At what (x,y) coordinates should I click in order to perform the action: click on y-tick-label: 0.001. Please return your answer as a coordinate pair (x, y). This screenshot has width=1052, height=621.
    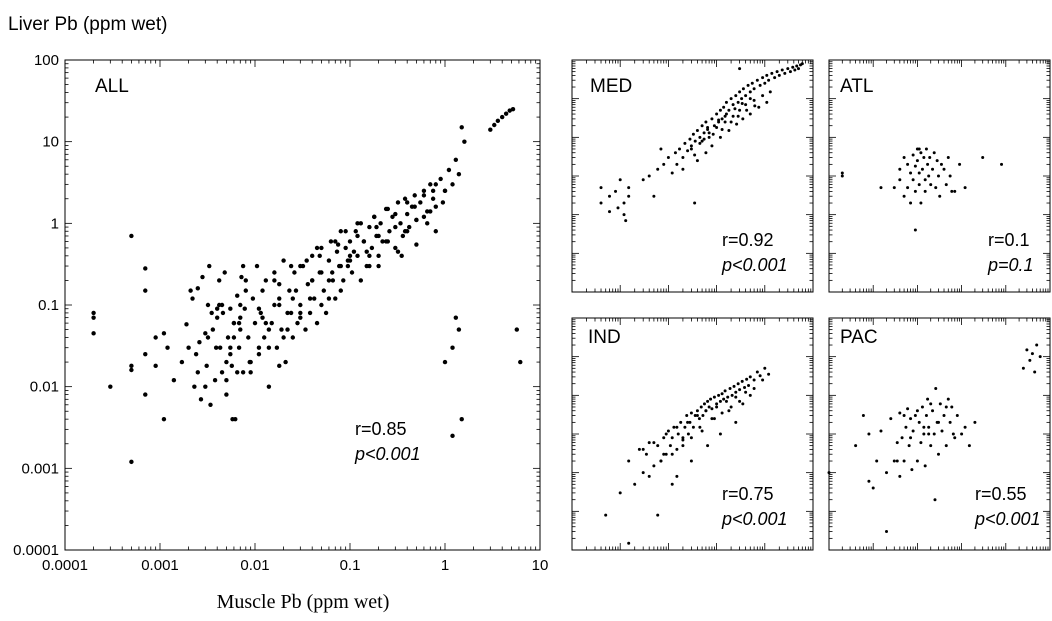
    Looking at the image, I should click on (40, 468).